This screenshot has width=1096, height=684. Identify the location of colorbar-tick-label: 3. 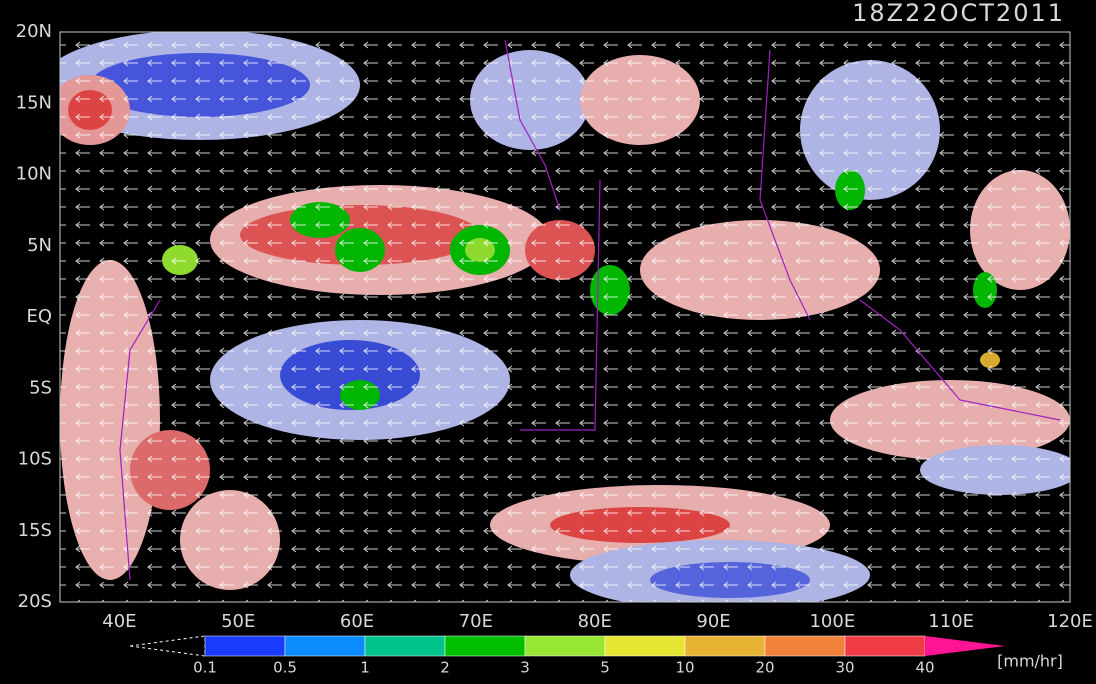
(525, 668).